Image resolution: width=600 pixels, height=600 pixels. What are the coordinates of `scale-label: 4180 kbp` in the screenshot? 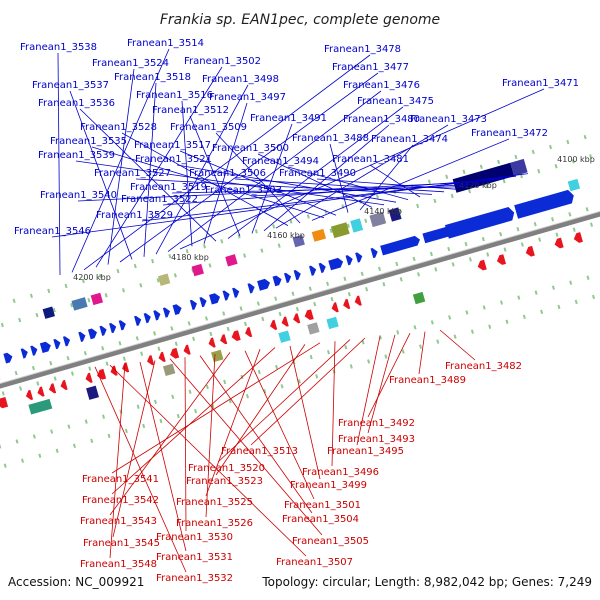 It's located at (190, 257).